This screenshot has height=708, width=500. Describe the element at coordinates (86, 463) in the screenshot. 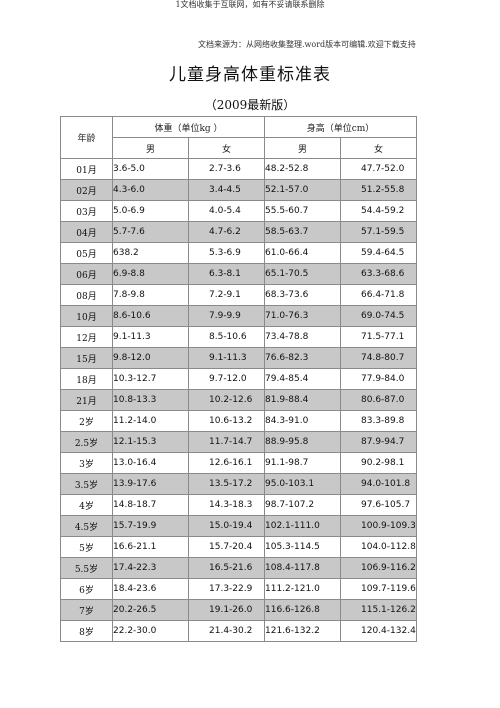

I see `age-cell: 3岁` at that location.